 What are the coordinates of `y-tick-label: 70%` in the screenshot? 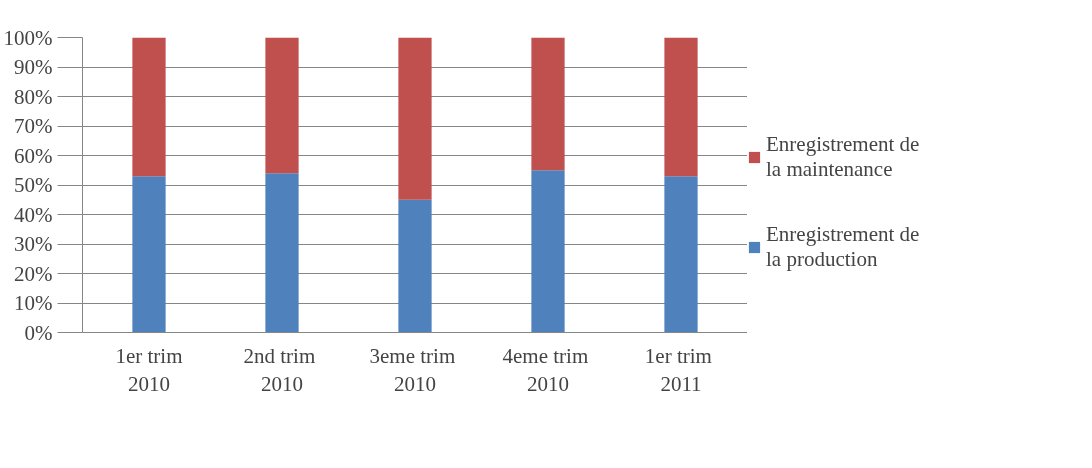 It's located at (33, 126).